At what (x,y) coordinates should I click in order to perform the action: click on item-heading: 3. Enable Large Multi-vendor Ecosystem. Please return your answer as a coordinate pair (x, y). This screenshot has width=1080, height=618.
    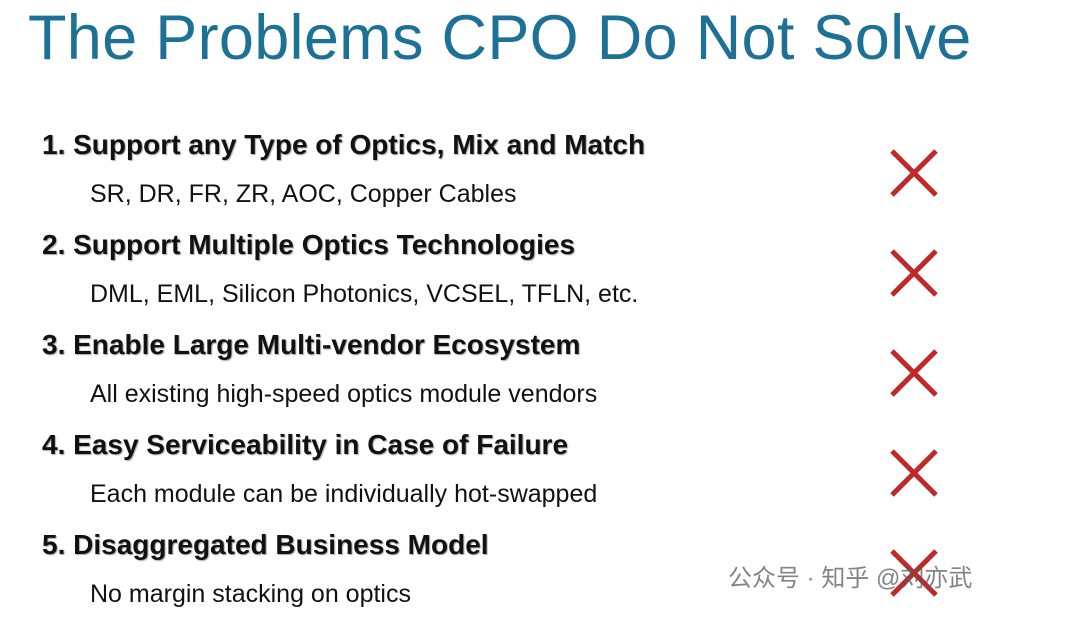
    Looking at the image, I should click on (311, 344).